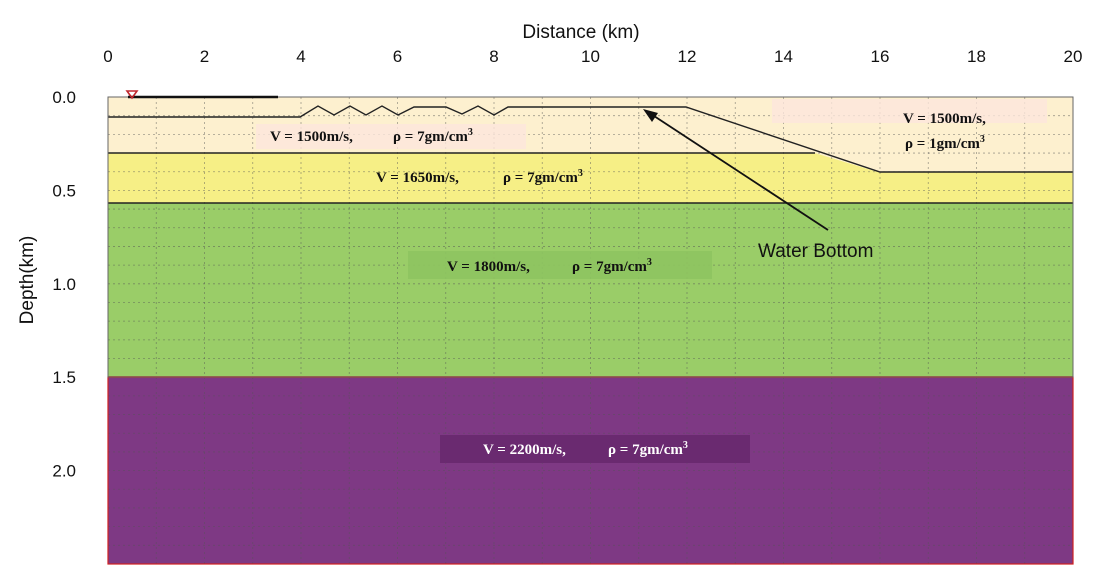 This screenshot has width=1100, height=580. I want to click on y-tick-label: 0.0, so click(64, 97).